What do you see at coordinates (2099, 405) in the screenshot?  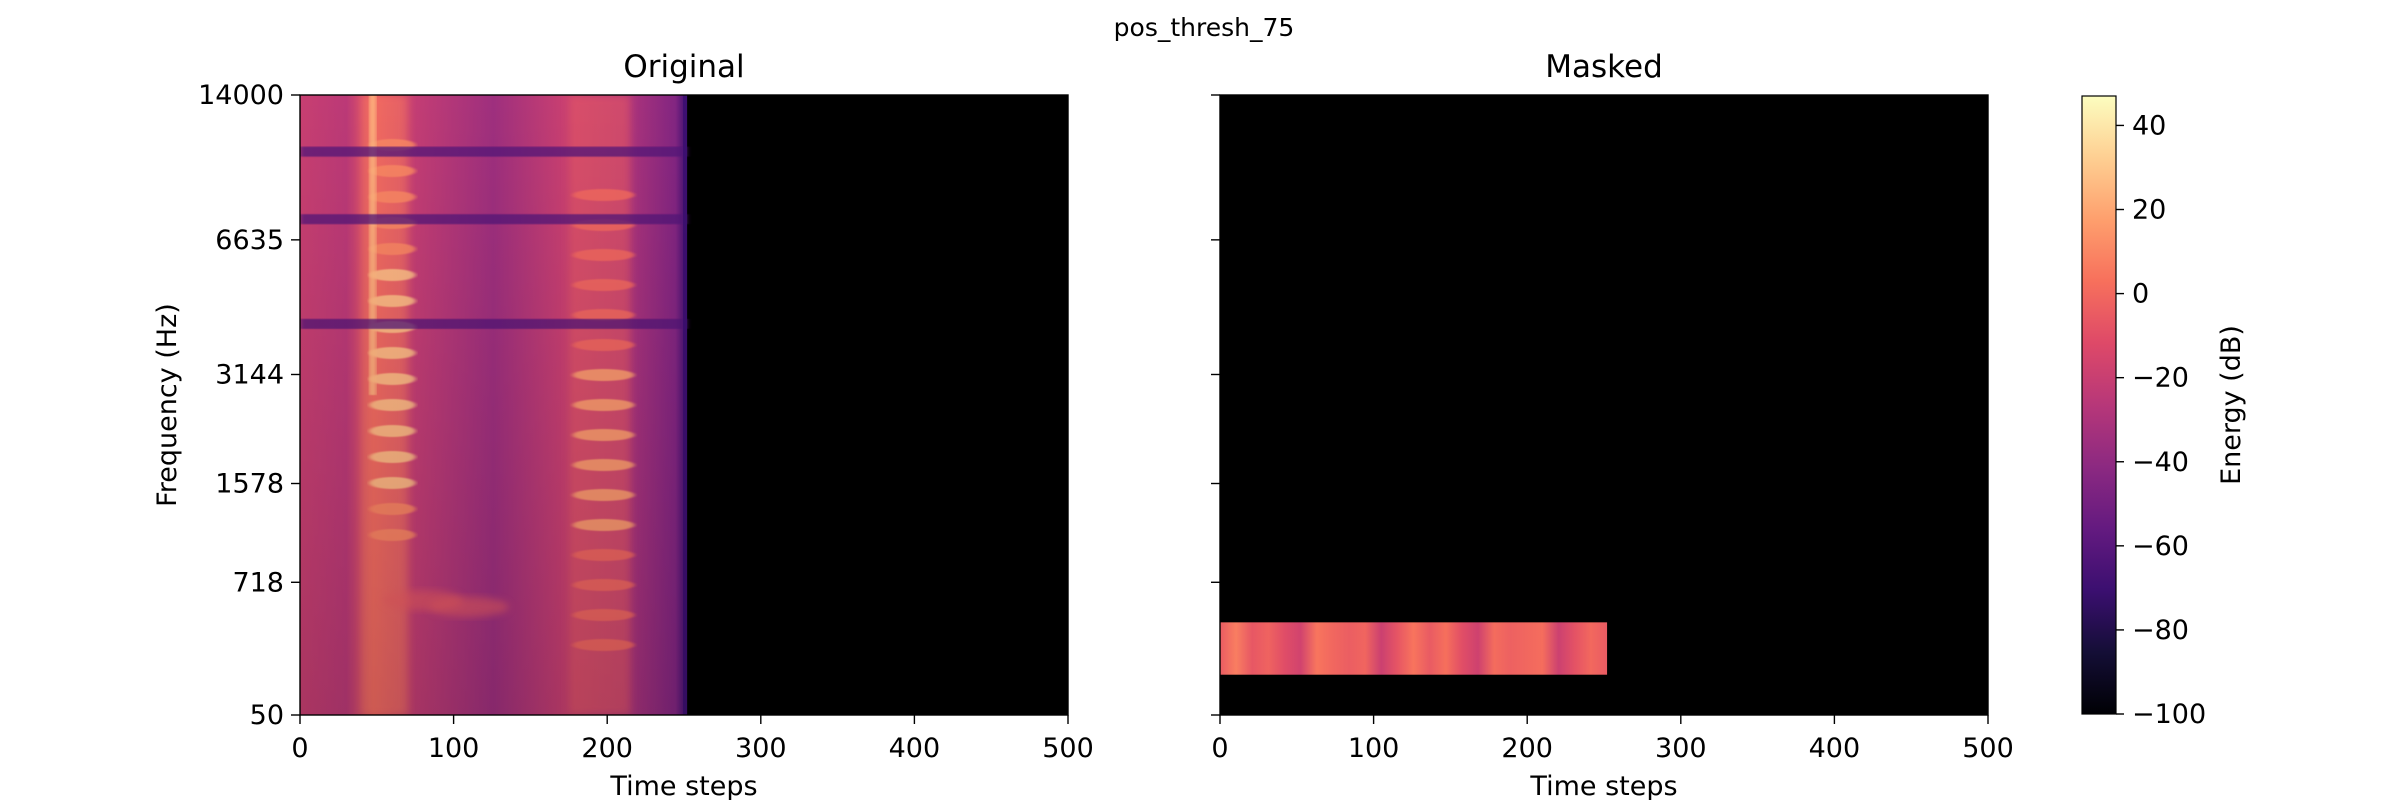 I see `colorbar-gradient` at bounding box center [2099, 405].